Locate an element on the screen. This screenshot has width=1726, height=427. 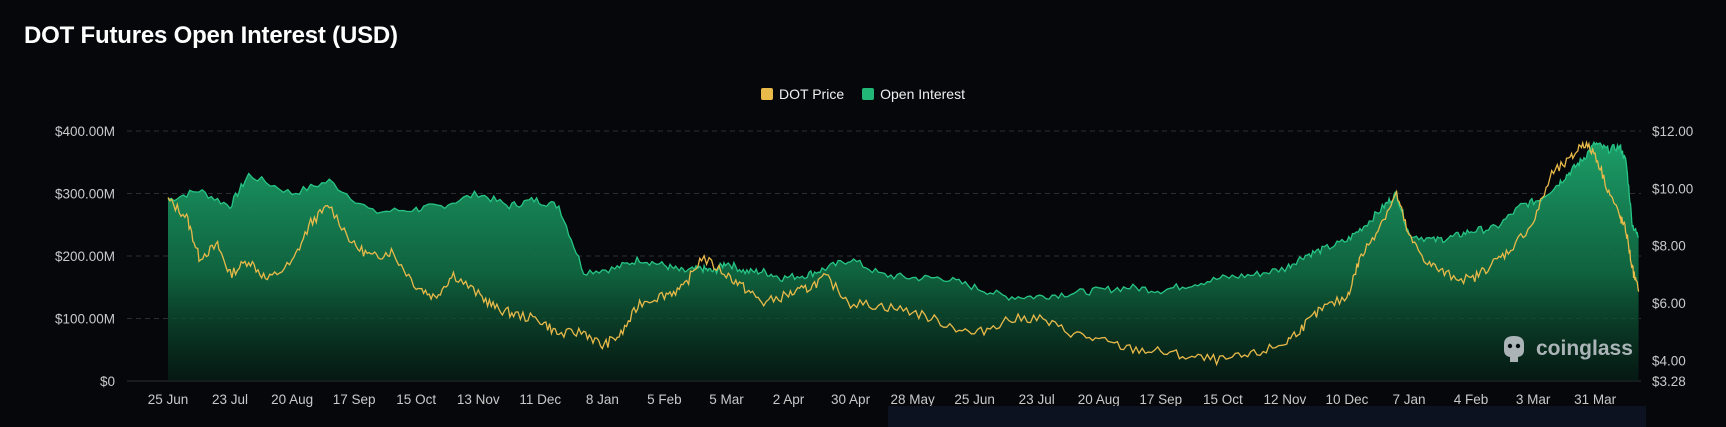
x-tick-label: 2 Apr is located at coordinates (789, 399).